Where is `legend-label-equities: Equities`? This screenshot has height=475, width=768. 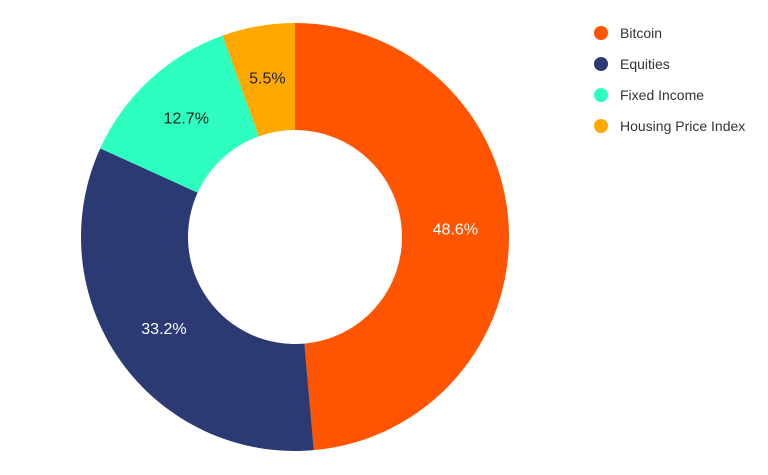 legend-label-equities: Equities is located at coordinates (645, 64).